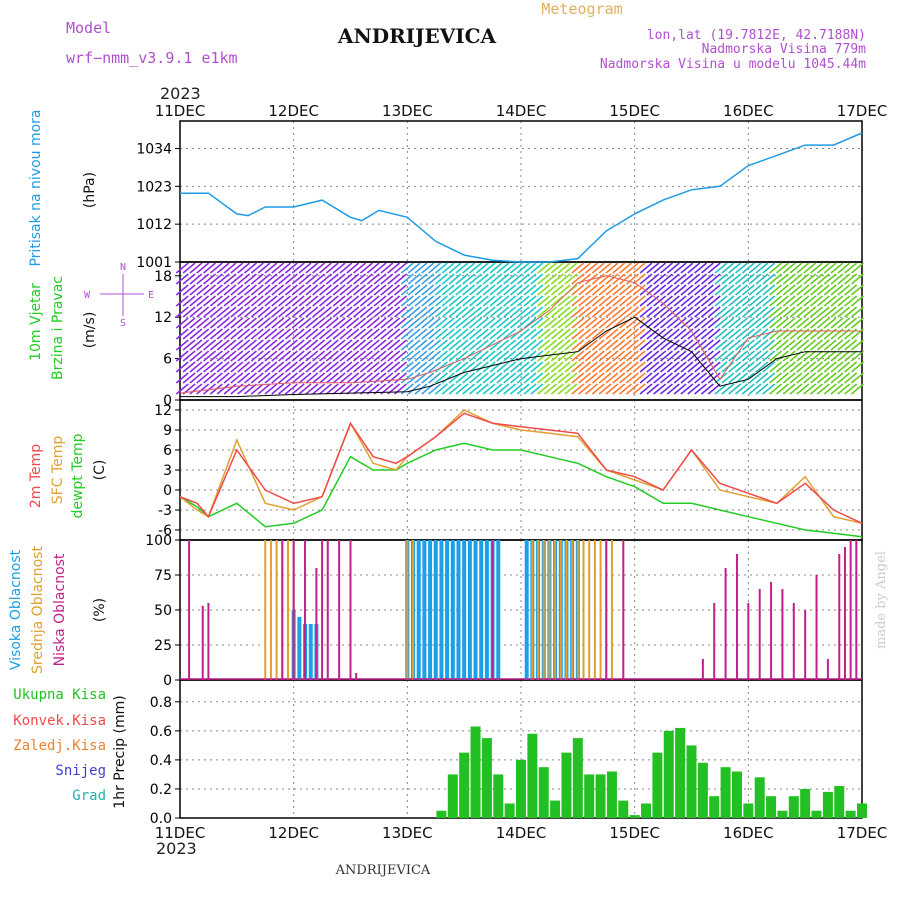 This screenshot has width=900, height=900. What do you see at coordinates (498, 610) in the screenshot?
I see `high-cloud-bar` at bounding box center [498, 610].